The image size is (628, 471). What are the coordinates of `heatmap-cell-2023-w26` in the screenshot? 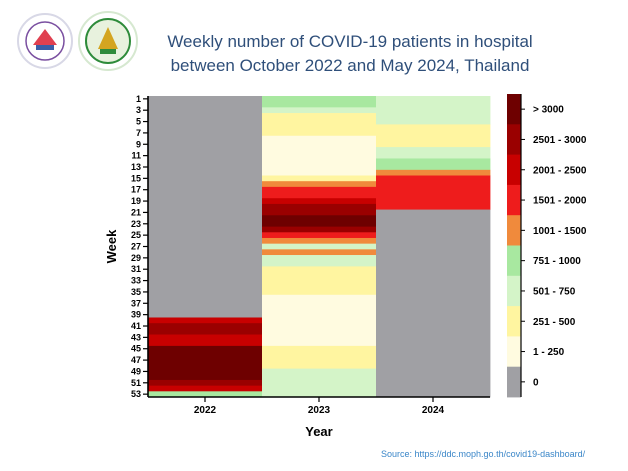 It's located at (319, 241).